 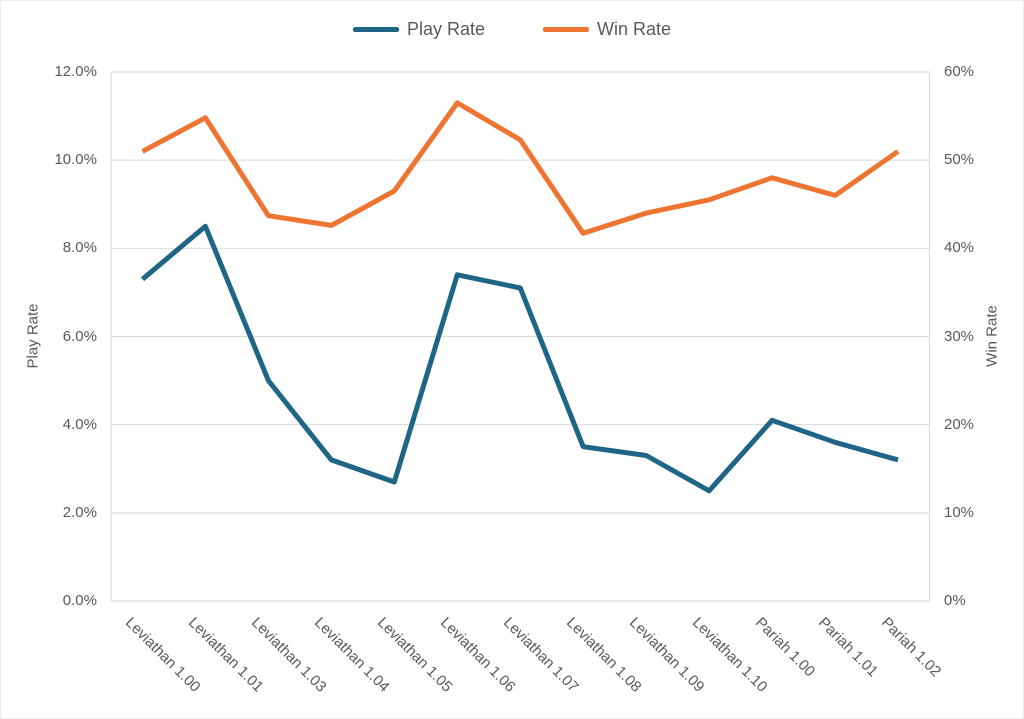 I want to click on left-axis-tick: 8.0%, so click(x=79, y=248).